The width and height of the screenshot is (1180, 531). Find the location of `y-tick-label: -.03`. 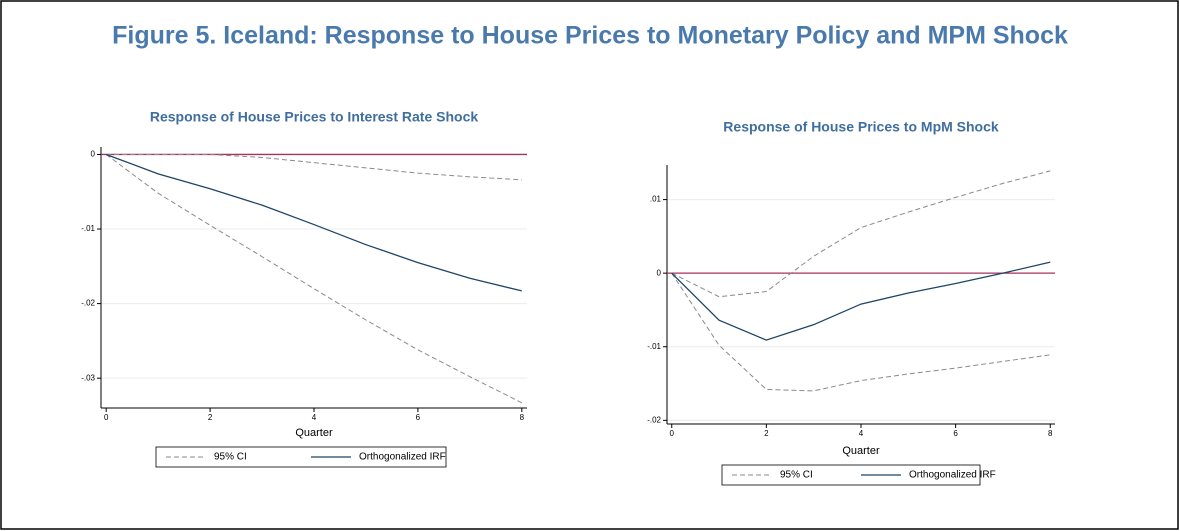

y-tick-label: -.03 is located at coordinates (88, 377).